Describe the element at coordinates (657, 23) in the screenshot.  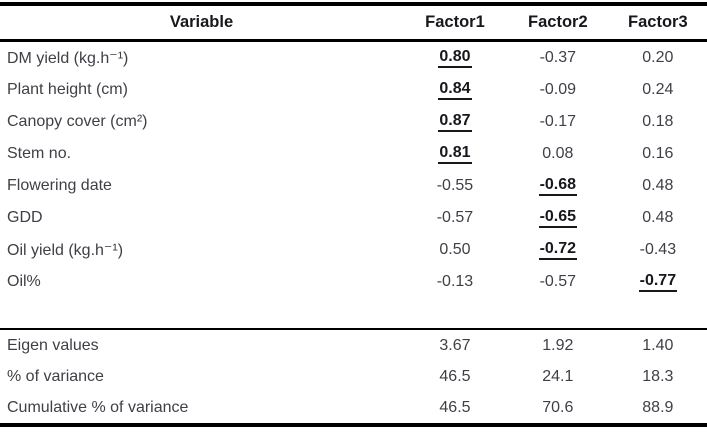
I see `column-header-factor3: Factor3` at that location.